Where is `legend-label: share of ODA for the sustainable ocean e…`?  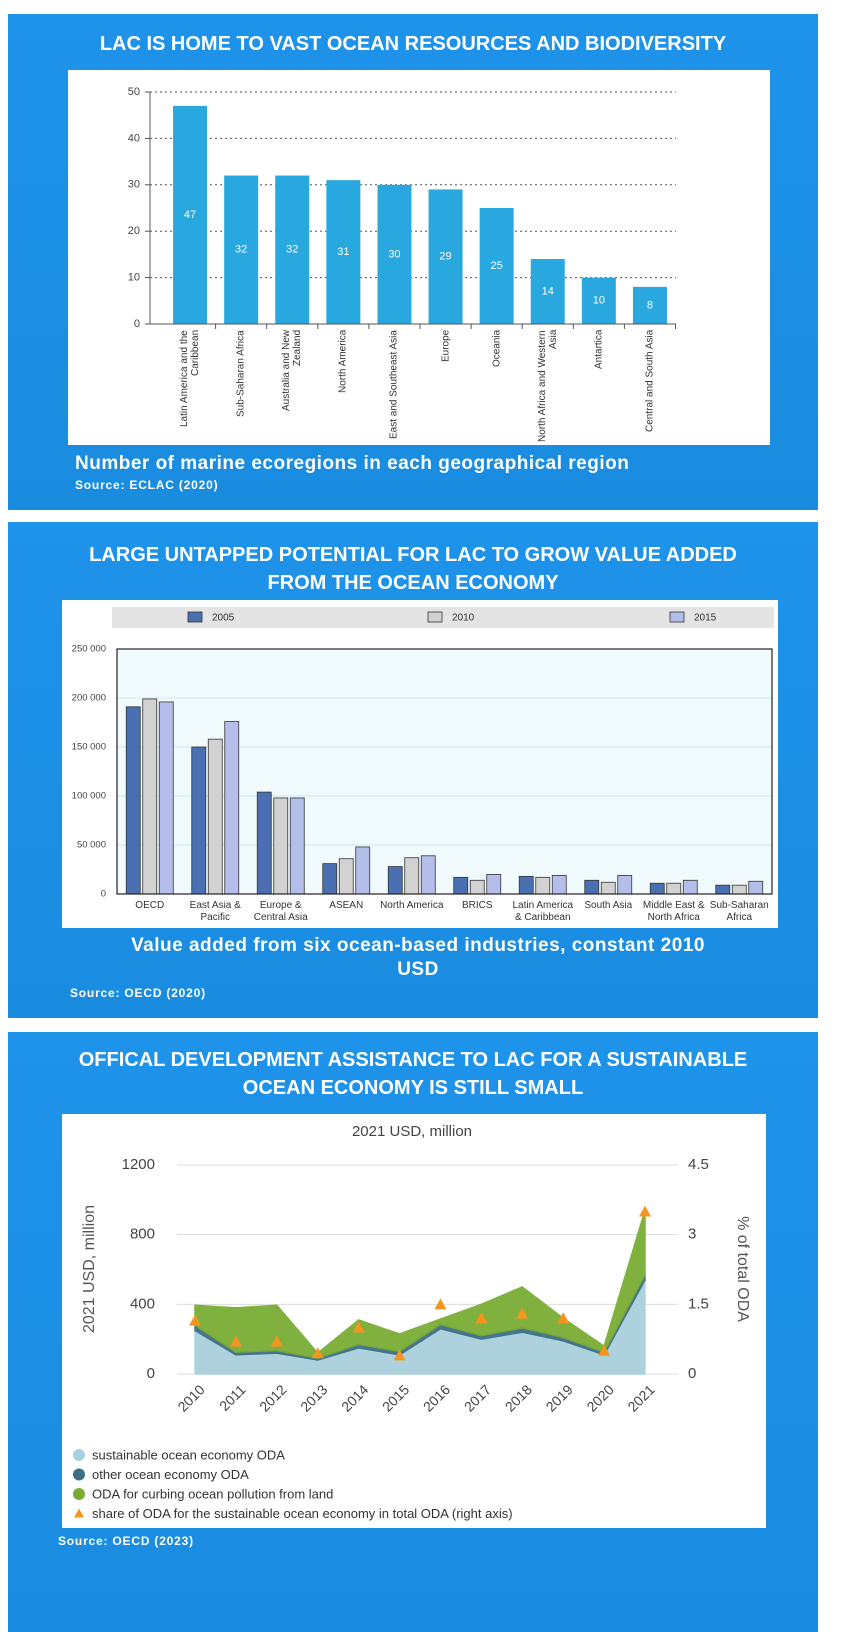
legend-label: share of ODA for the sustainable ocean e… is located at coordinates (302, 1513).